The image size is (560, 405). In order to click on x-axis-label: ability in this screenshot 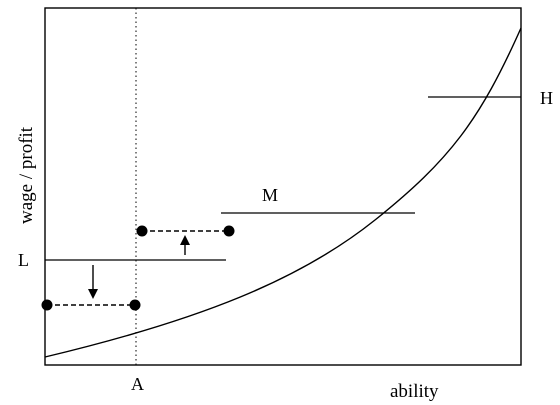, I will do `click(414, 391)`.